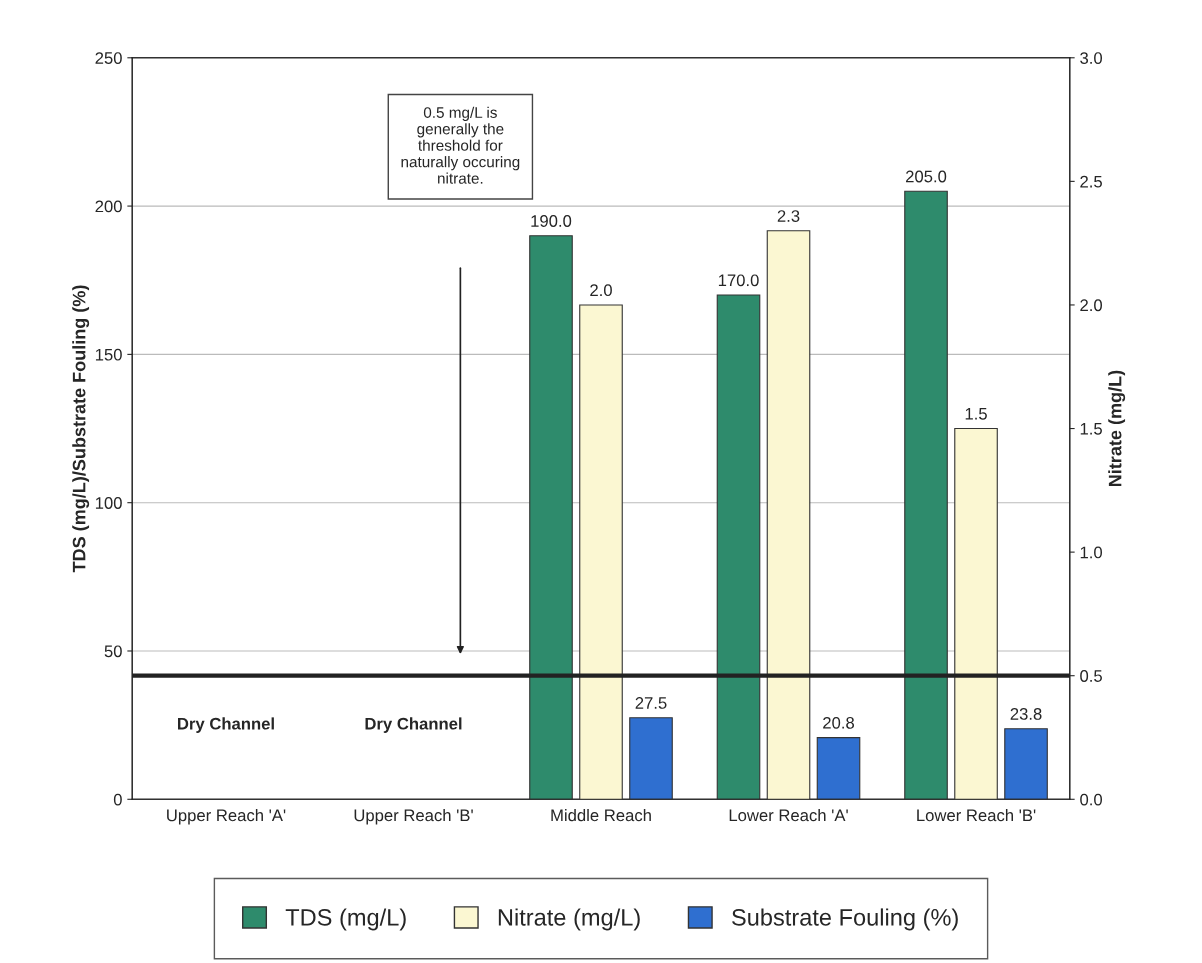  What do you see at coordinates (108, 206) in the screenshot?
I see `y-tick-label: 200` at bounding box center [108, 206].